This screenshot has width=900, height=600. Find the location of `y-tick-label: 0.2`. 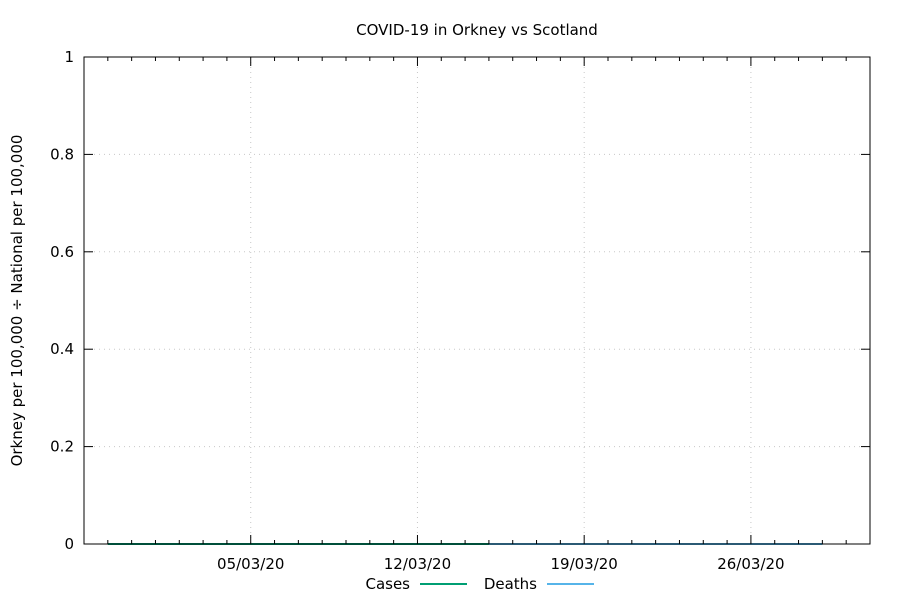

y-tick-label: 0.2 is located at coordinates (62, 447).